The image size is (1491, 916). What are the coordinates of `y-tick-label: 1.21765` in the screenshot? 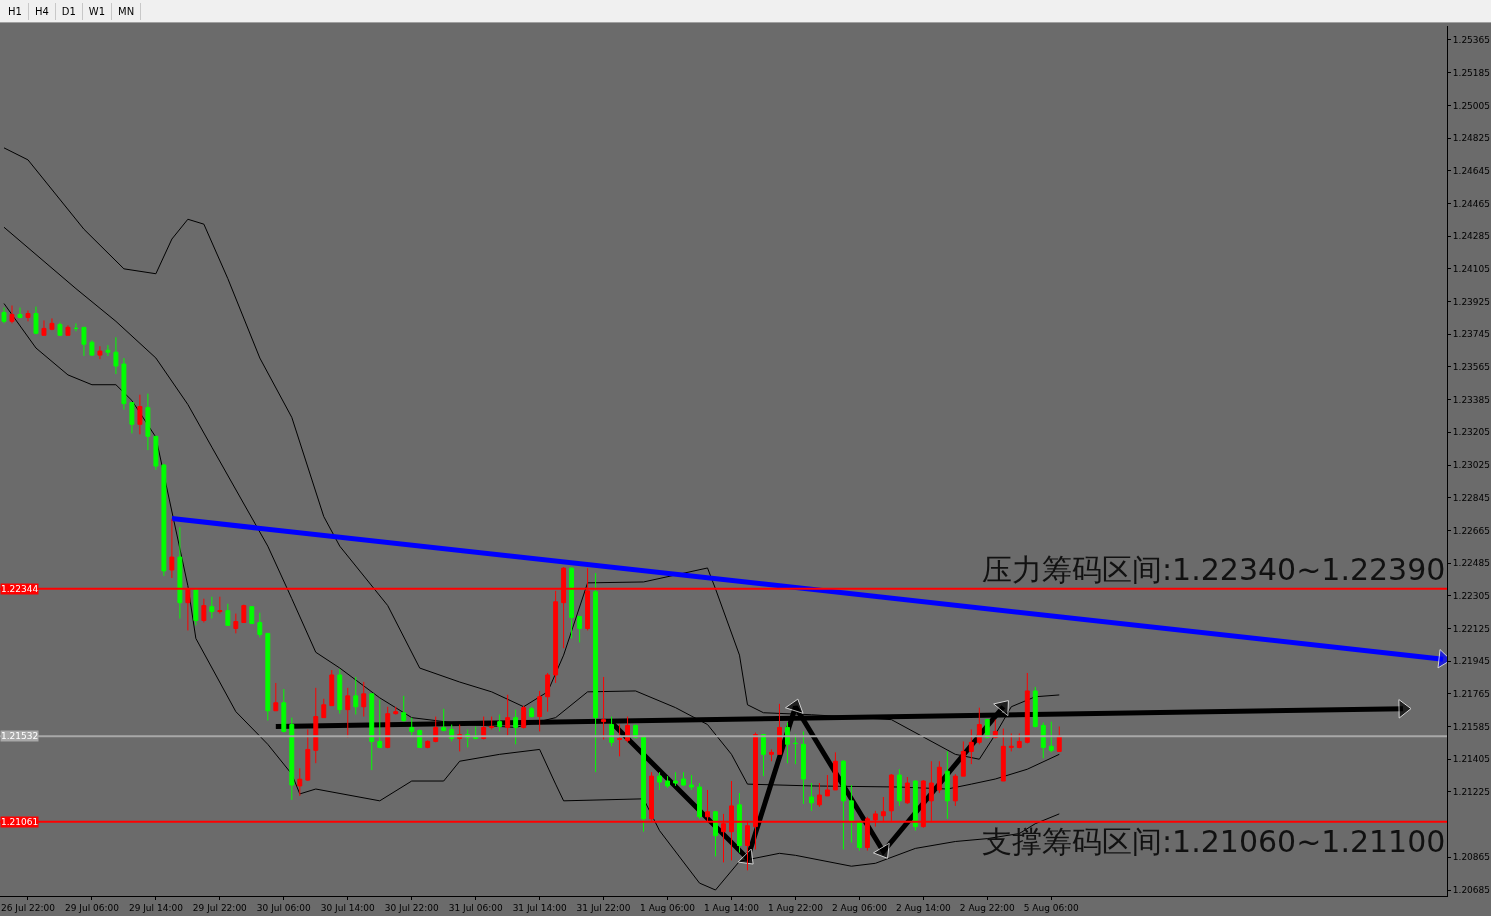 It's located at (1471, 694).